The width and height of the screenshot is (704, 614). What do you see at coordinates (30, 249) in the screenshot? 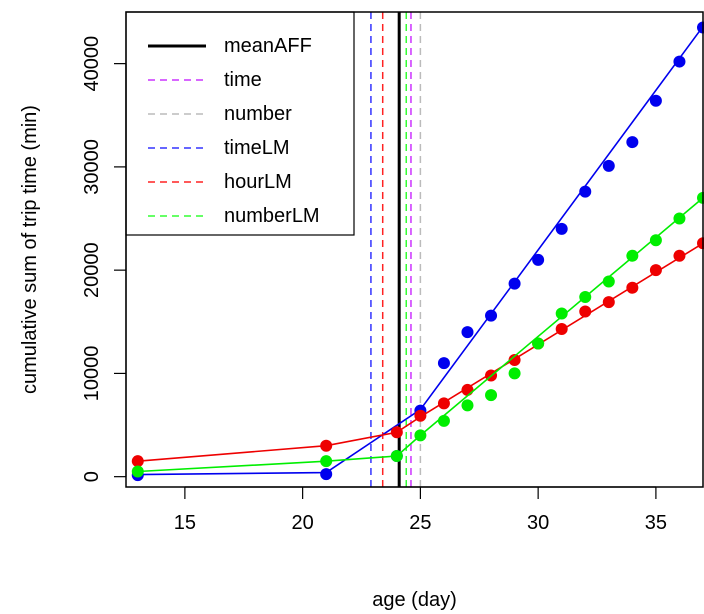
I see `y-axis-label: cumulative sum of trip time (min)` at bounding box center [30, 249].